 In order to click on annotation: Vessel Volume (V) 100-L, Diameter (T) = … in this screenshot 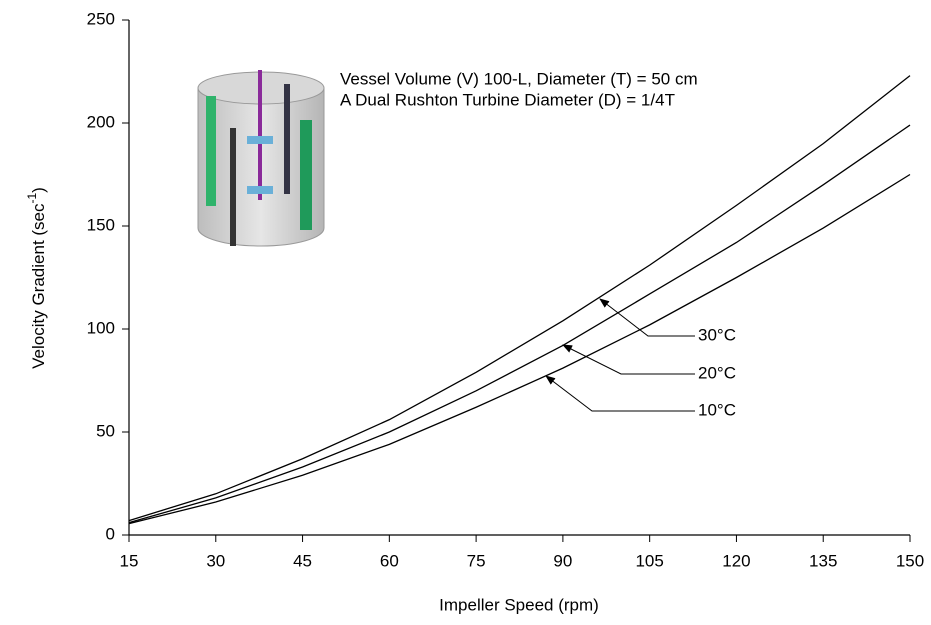, I will do `click(519, 78)`.